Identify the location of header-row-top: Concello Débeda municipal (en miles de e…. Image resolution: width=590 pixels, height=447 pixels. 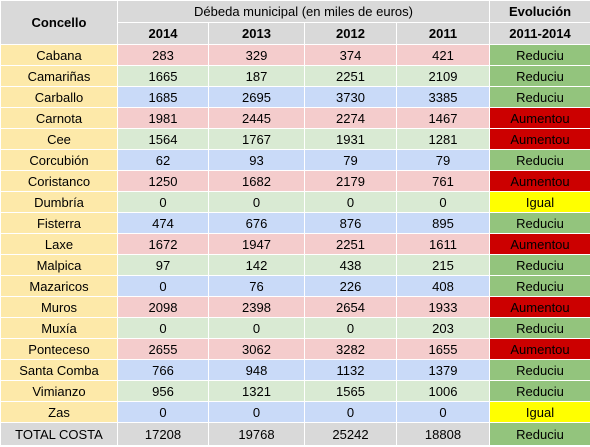
(295, 22).